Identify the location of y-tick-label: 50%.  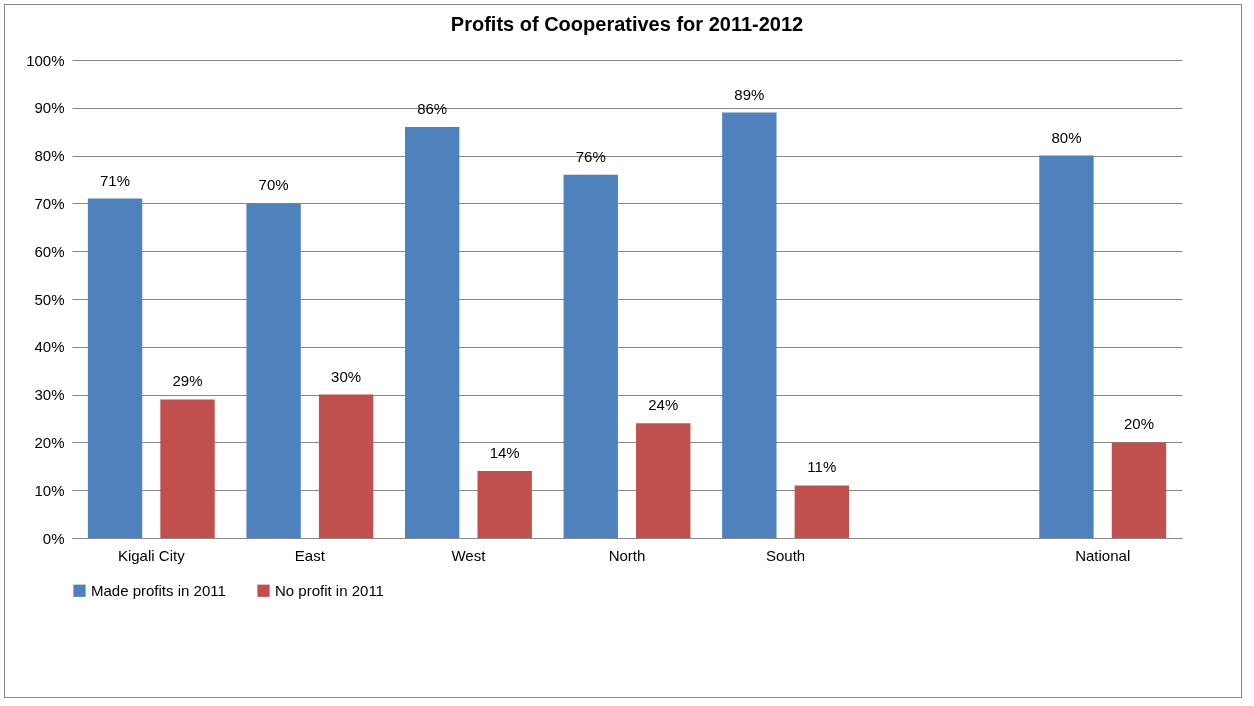
(49, 299).